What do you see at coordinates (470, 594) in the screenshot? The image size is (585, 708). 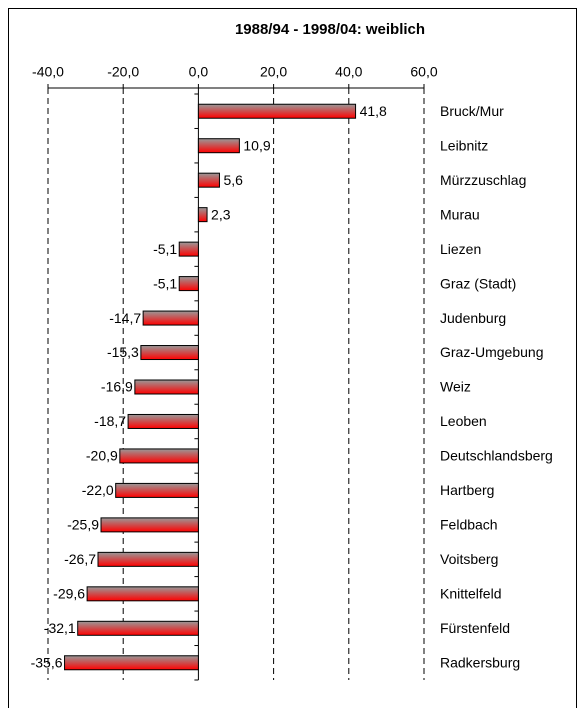 I see `category-label: Knittelfeld` at bounding box center [470, 594].